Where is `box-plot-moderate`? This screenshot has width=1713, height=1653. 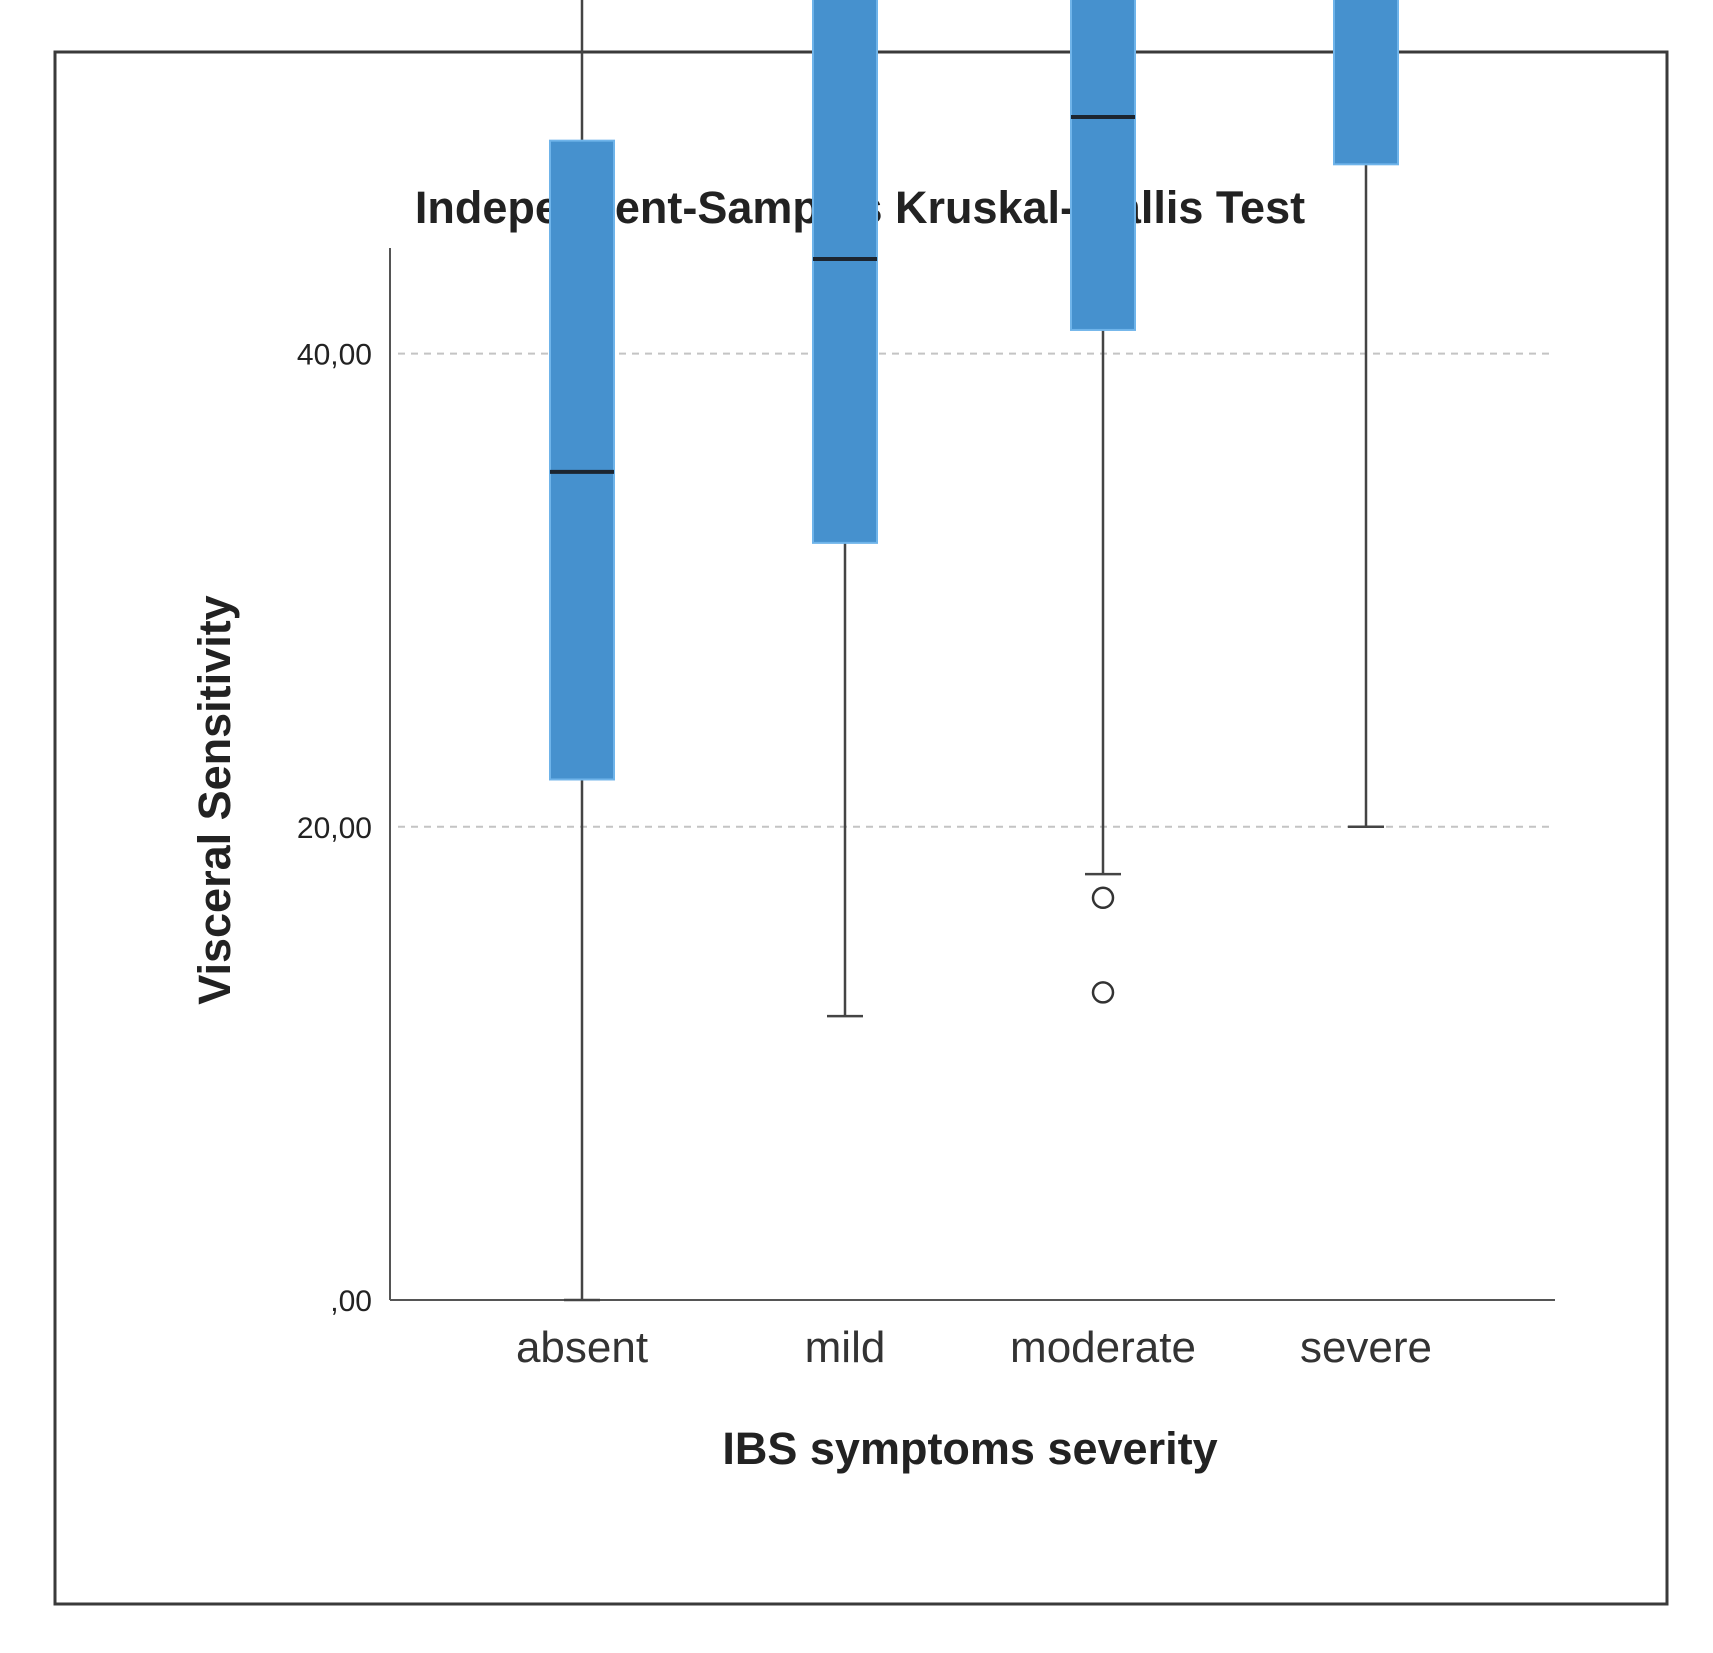
box-plot-moderate is located at coordinates (1103, 502).